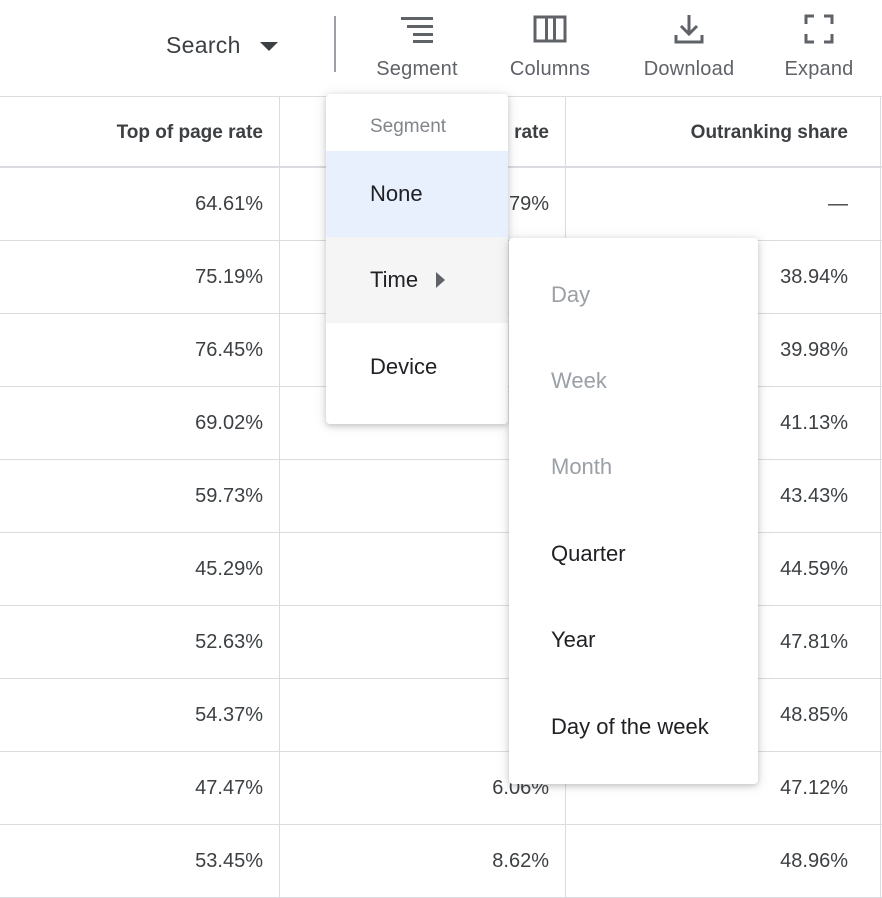 The image size is (882, 898). I want to click on table-cell: .79%, so click(423, 204).